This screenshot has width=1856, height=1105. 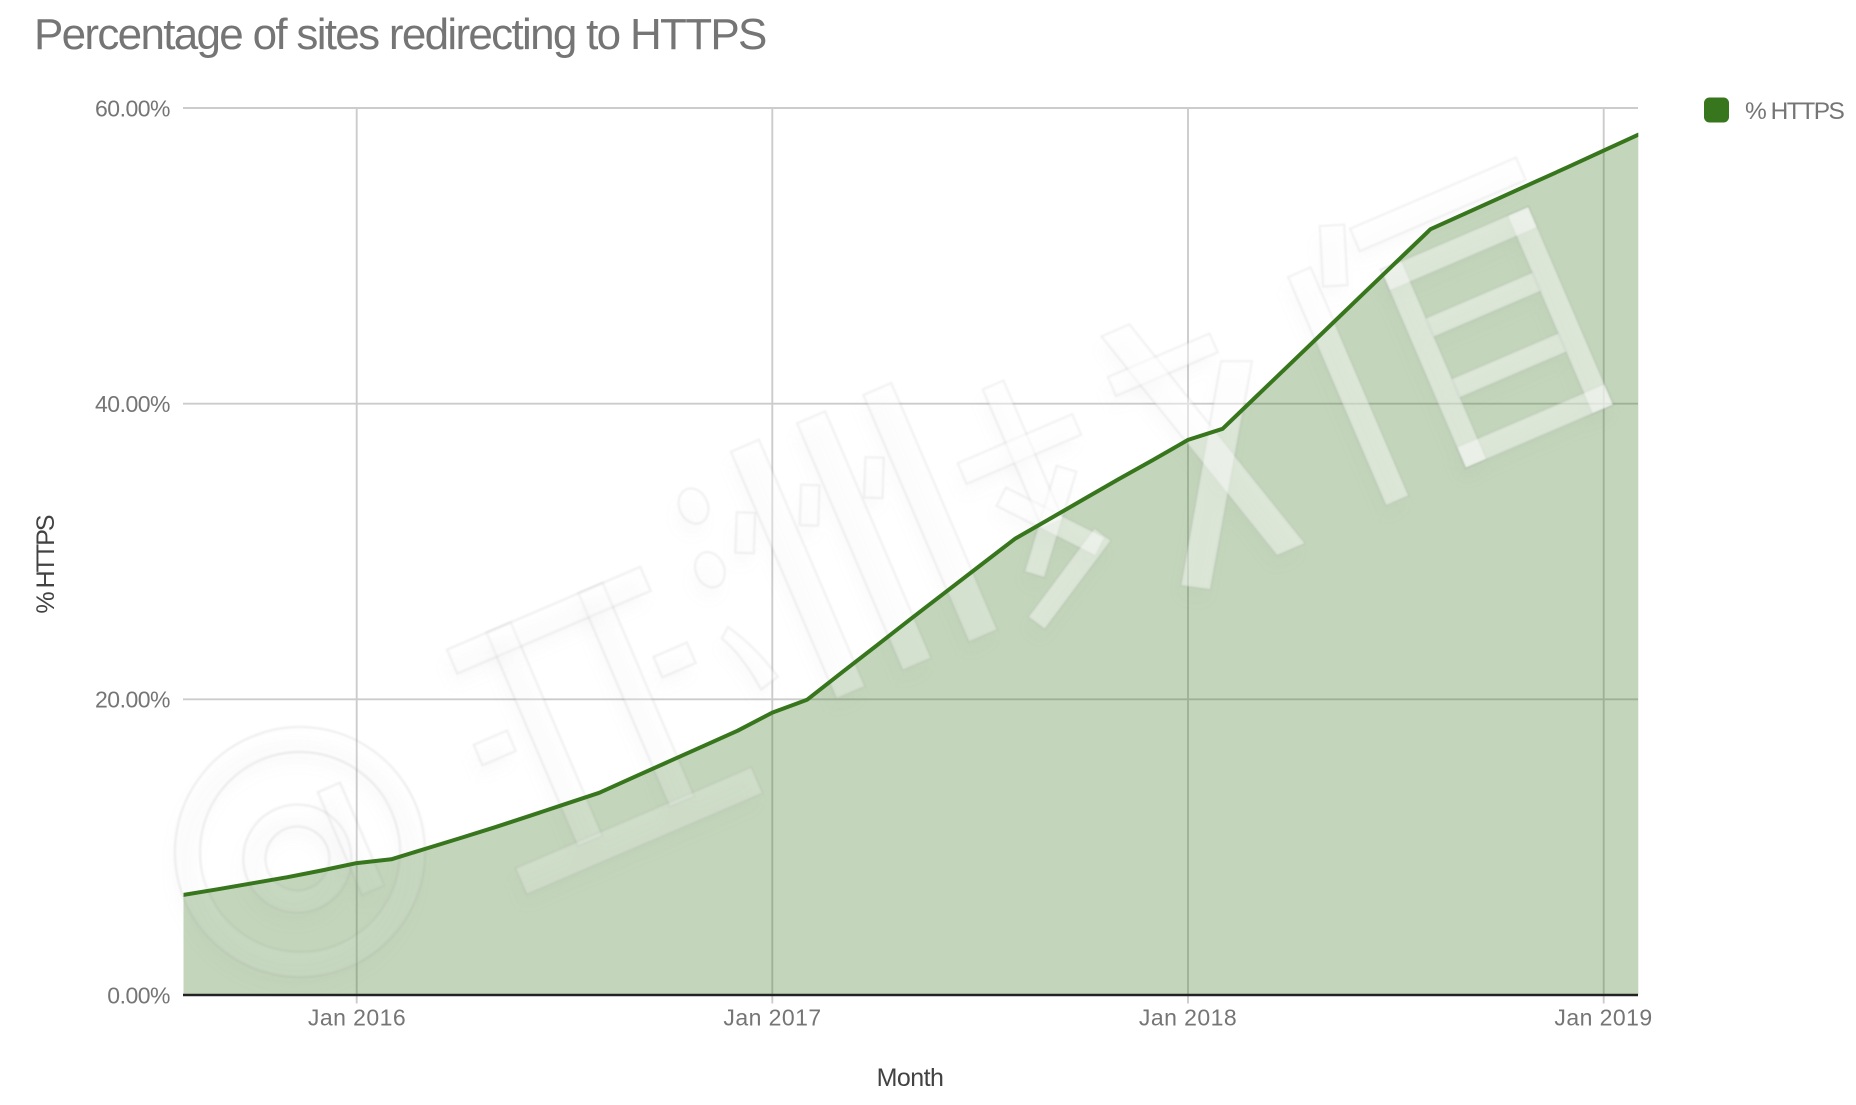 What do you see at coordinates (357, 1018) in the screenshot?
I see `svg-text: Jan 2016` at bounding box center [357, 1018].